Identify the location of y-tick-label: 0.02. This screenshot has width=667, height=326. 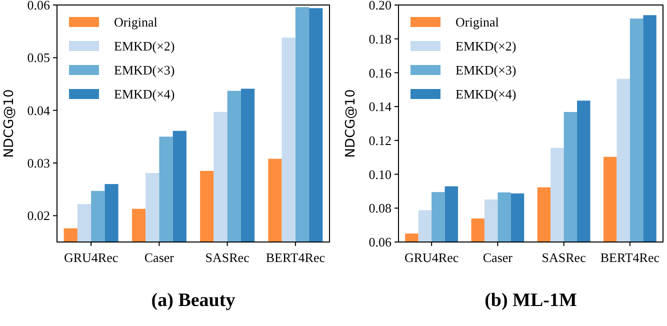
(38, 216).